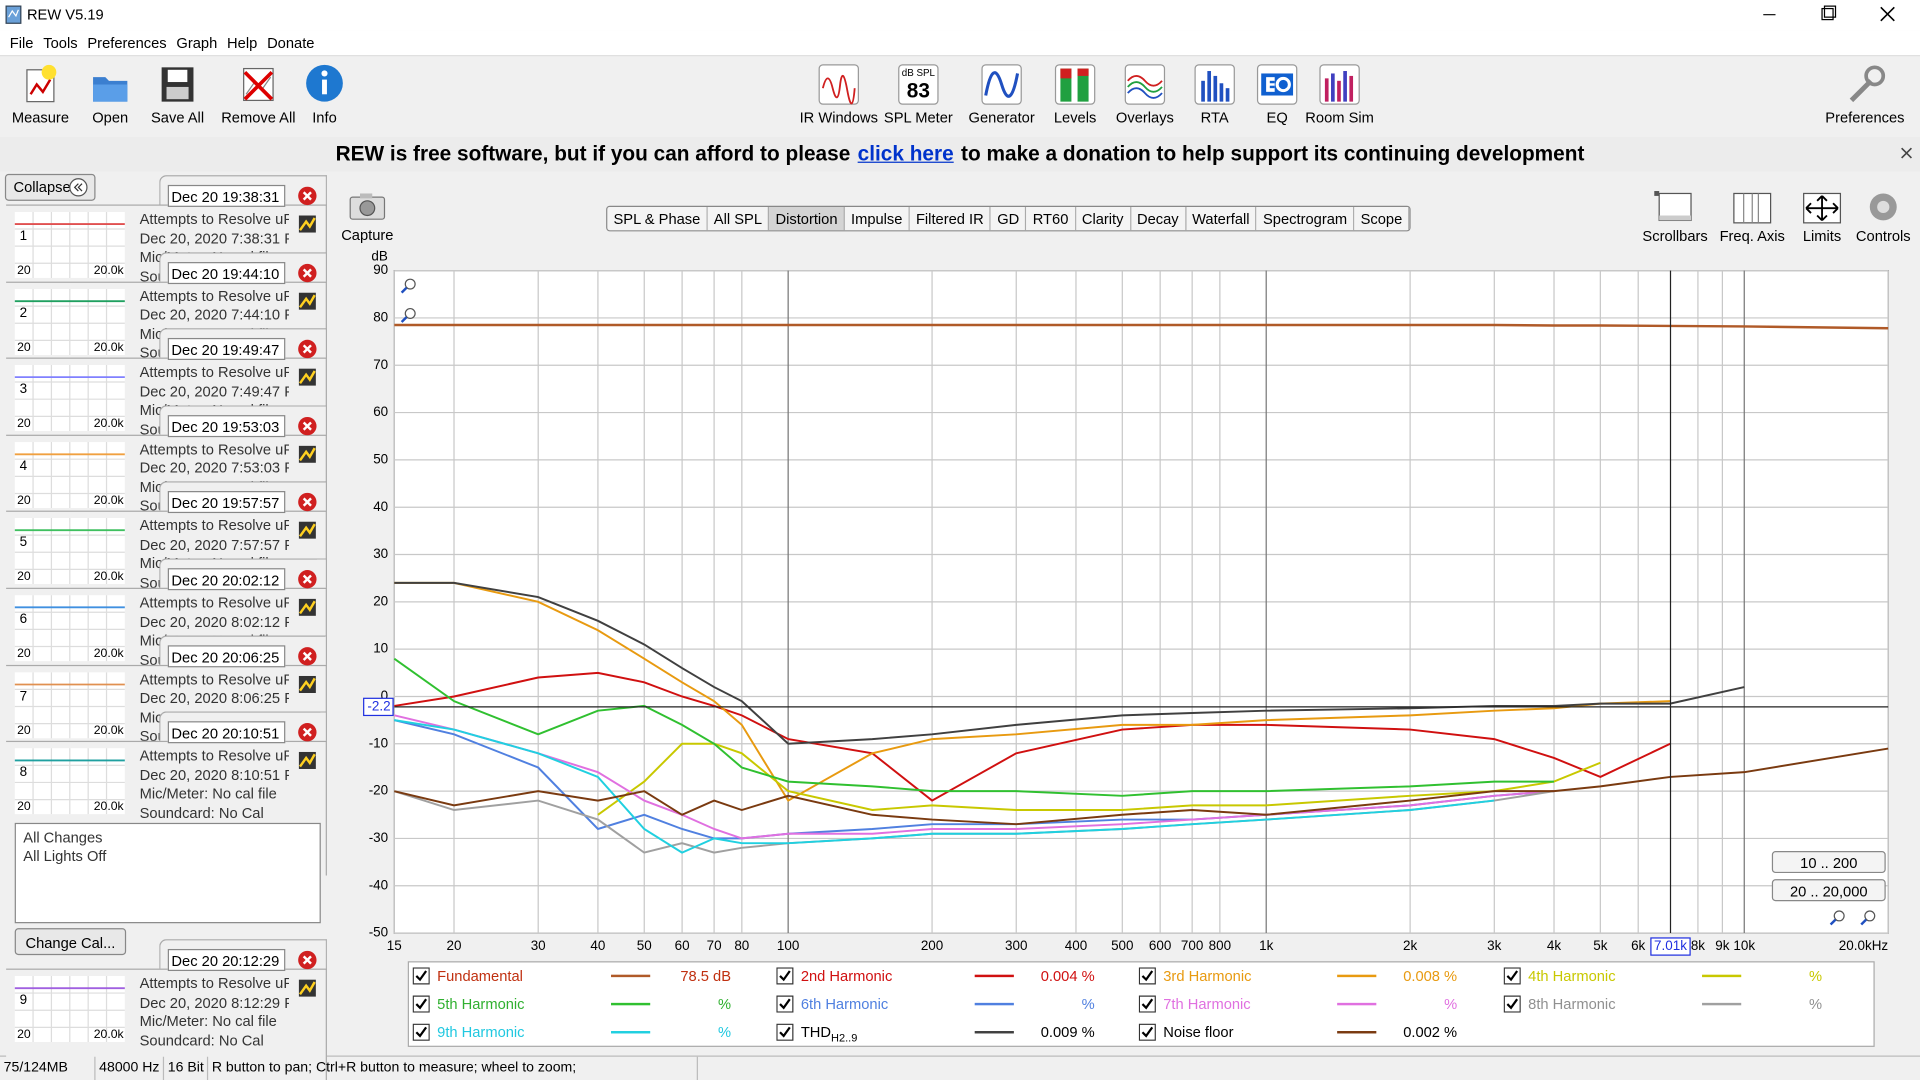 The width and height of the screenshot is (1920, 1080). I want to click on toolbar-button: Levels, so click(1075, 117).